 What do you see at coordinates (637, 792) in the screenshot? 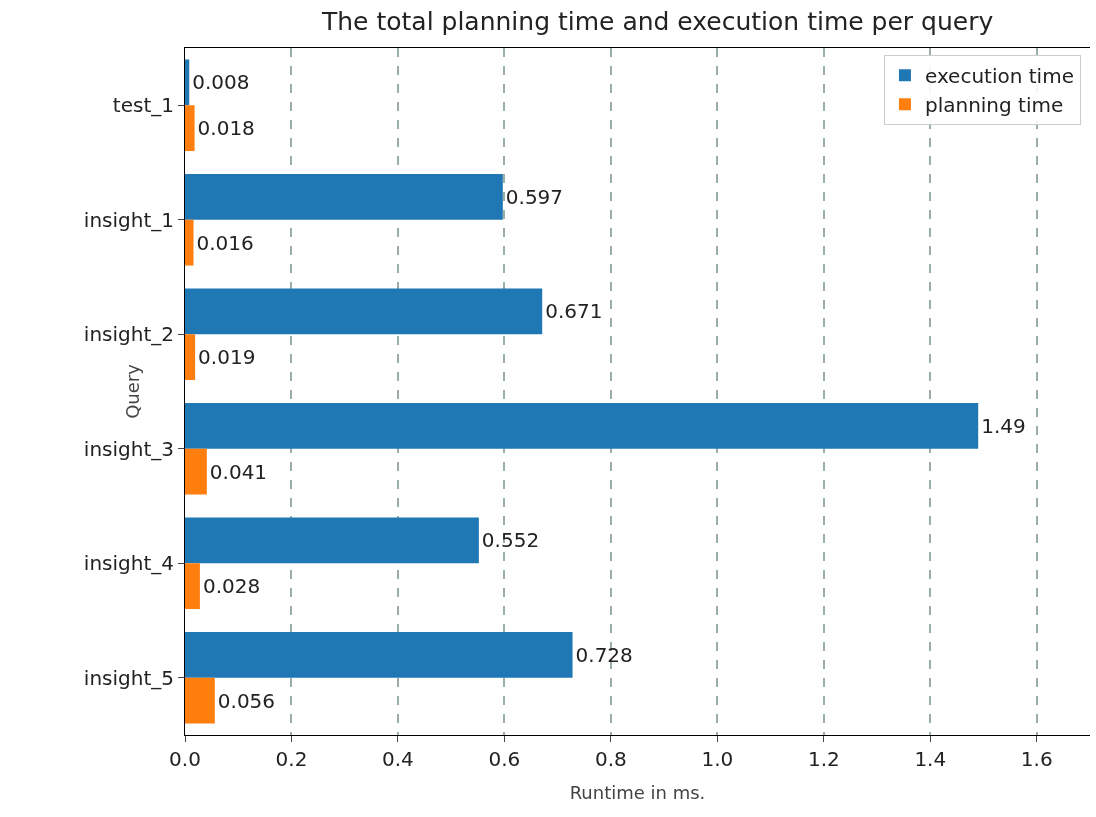
I see `x-axis-title: Runtime in ms.` at bounding box center [637, 792].